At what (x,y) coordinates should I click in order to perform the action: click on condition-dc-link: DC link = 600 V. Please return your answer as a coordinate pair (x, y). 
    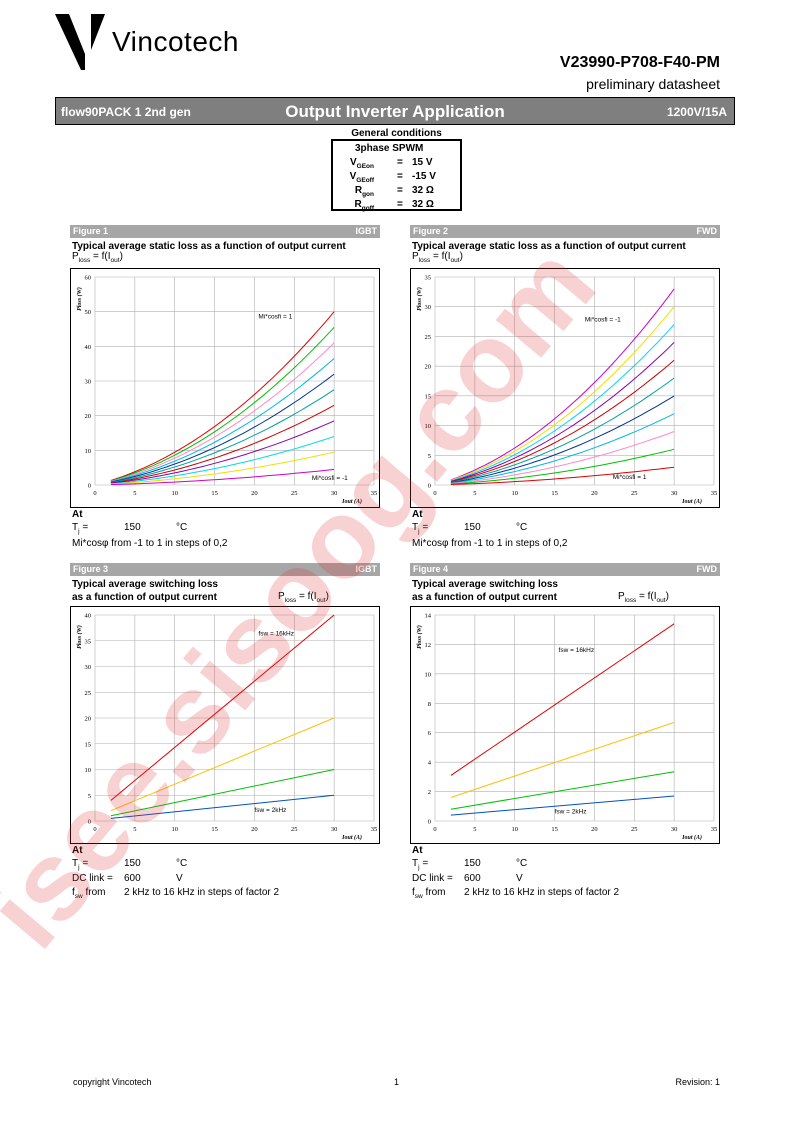
    Looking at the image, I should click on (127, 878).